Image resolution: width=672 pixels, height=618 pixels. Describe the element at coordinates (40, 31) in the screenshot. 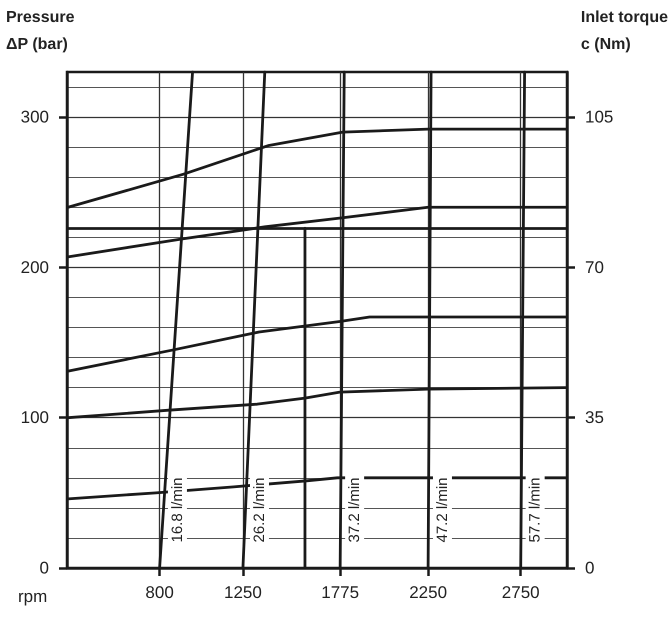

I see `y-axis-title: Pressure ΔP (bar)` at that location.